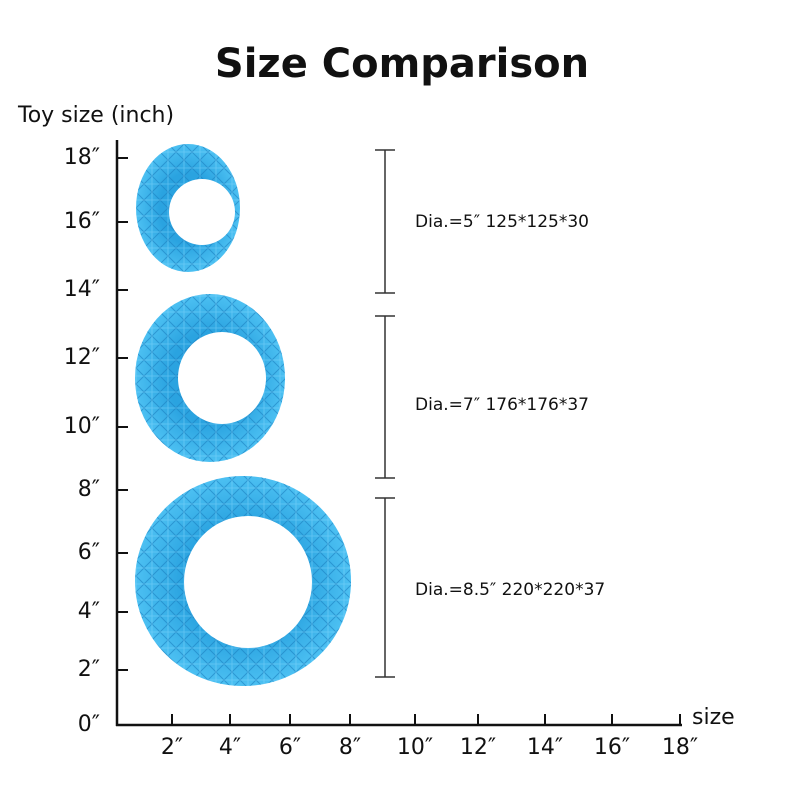 The width and height of the screenshot is (800, 800). What do you see at coordinates (95, 115) in the screenshot?
I see `y-axis-label: Toy size (inch)` at bounding box center [95, 115].